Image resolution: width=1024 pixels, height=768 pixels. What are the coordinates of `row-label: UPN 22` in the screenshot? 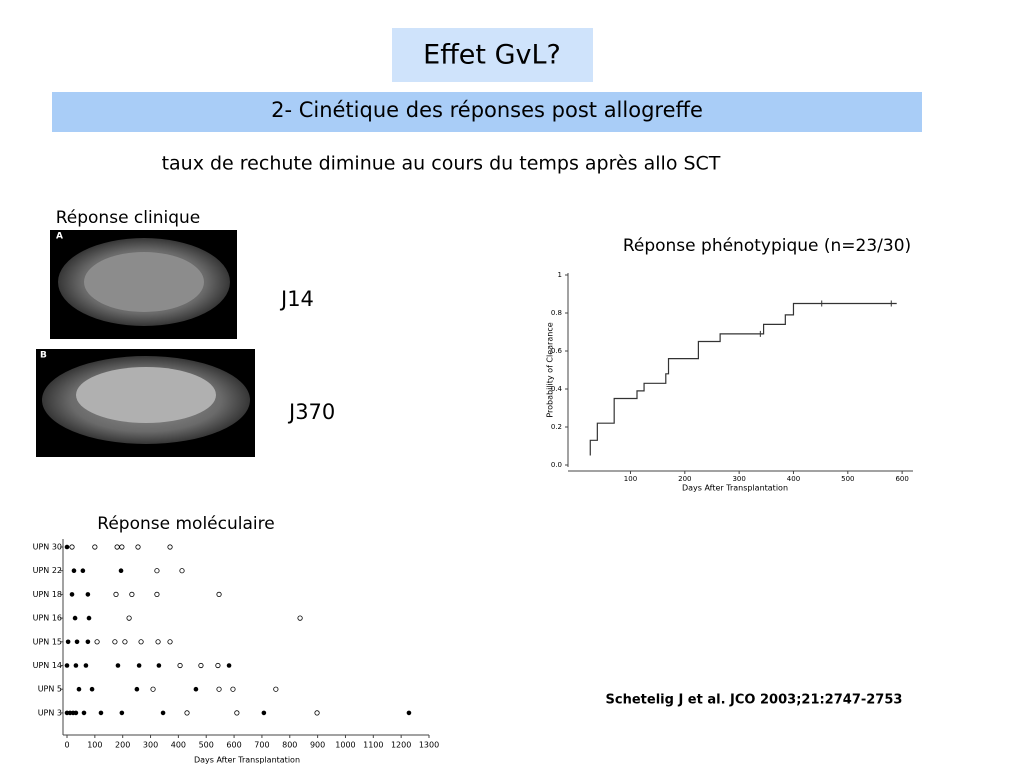 It's located at (47, 570).